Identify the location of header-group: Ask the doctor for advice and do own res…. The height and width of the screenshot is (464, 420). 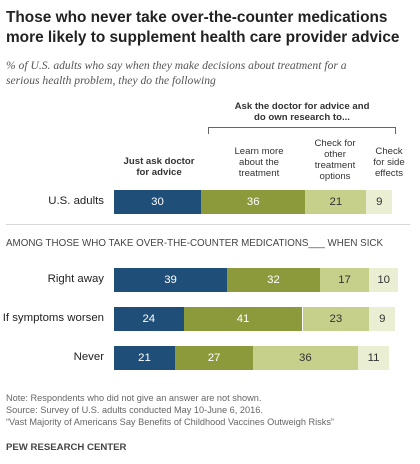
(302, 112).